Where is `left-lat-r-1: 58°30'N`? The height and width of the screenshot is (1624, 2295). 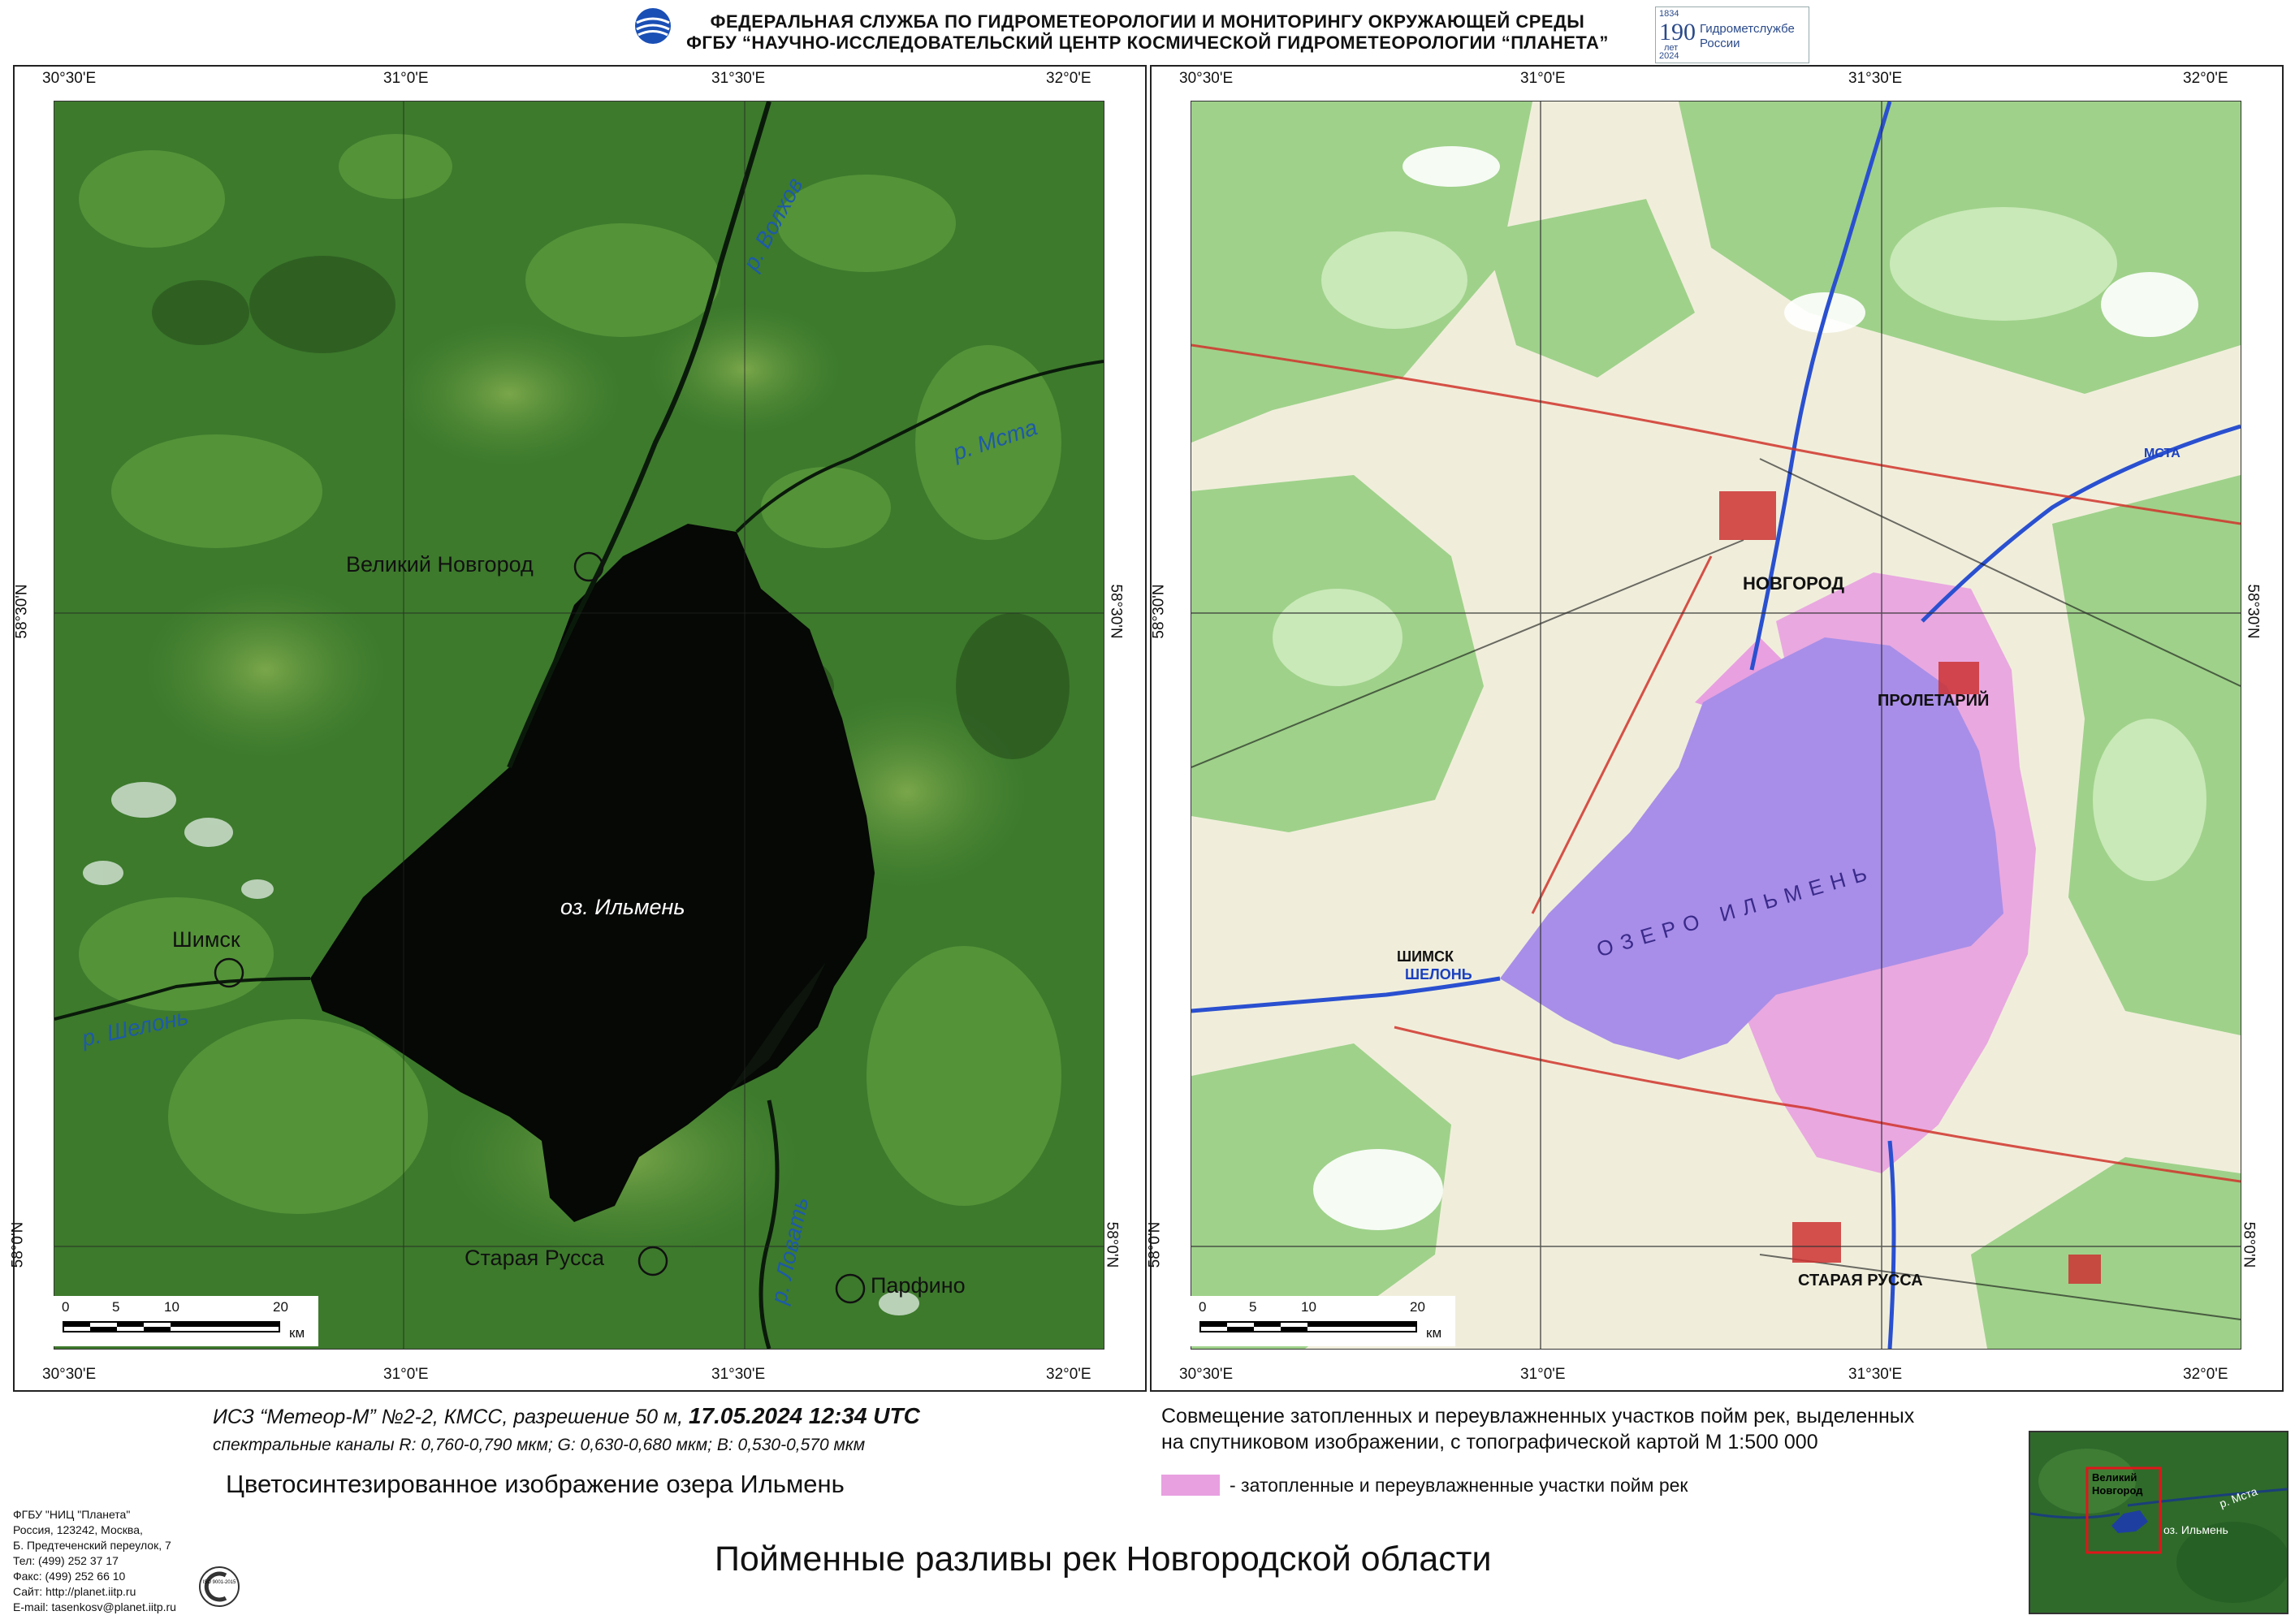 left-lat-r-1: 58°30'N is located at coordinates (1116, 611).